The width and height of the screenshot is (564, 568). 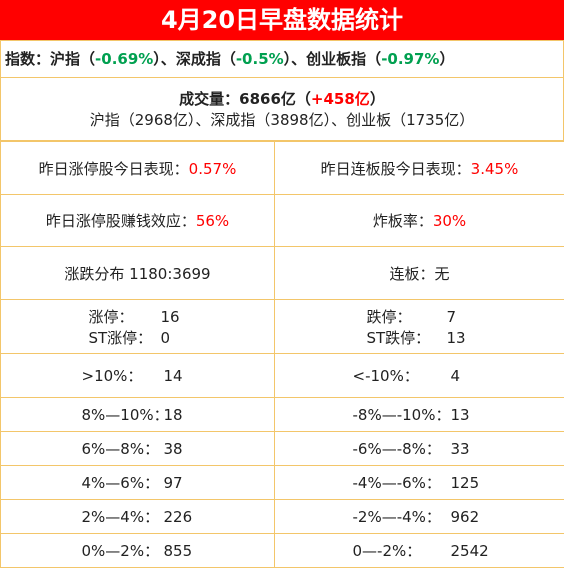 I want to click on range-up-value: 226, so click(x=179, y=517).